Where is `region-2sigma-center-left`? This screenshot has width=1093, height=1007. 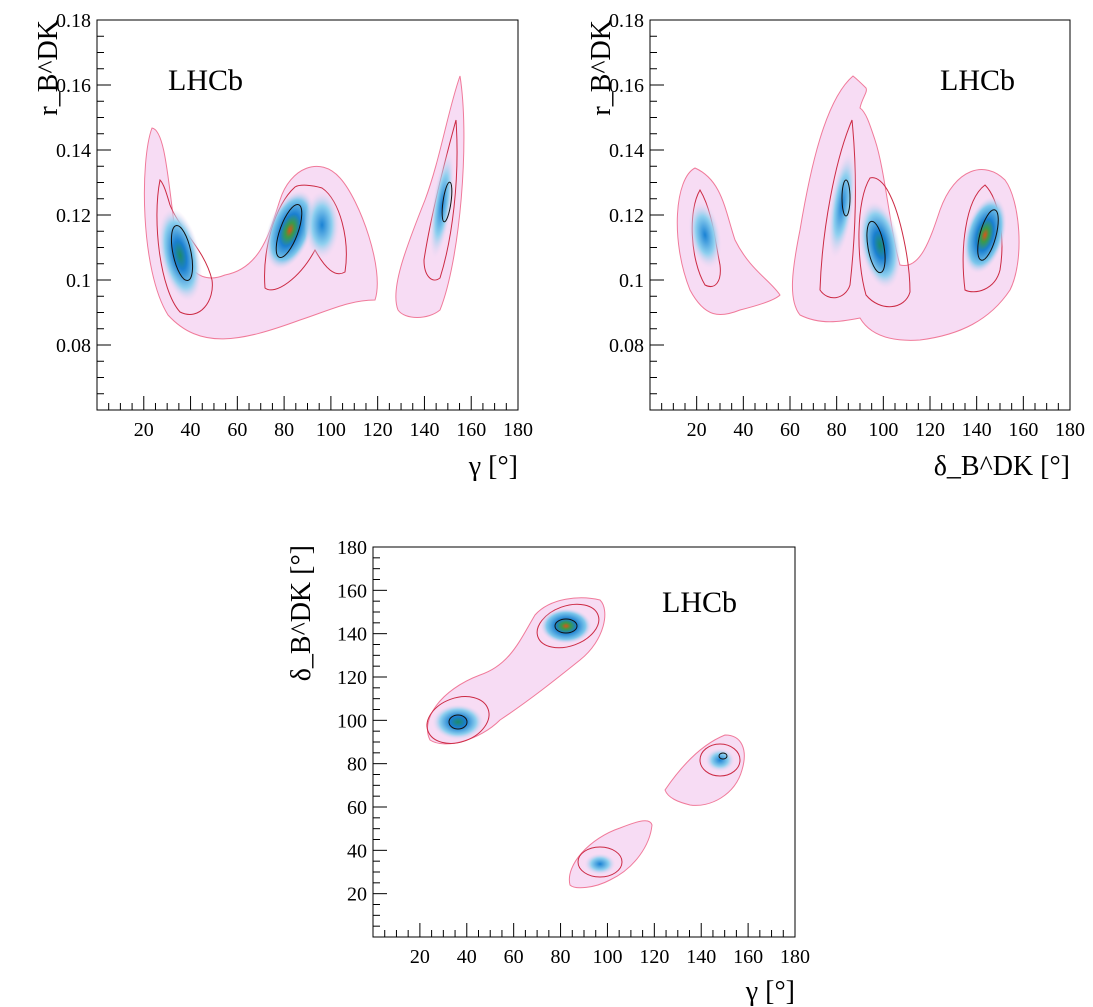 region-2sigma-center-left is located at coordinates (837, 209).